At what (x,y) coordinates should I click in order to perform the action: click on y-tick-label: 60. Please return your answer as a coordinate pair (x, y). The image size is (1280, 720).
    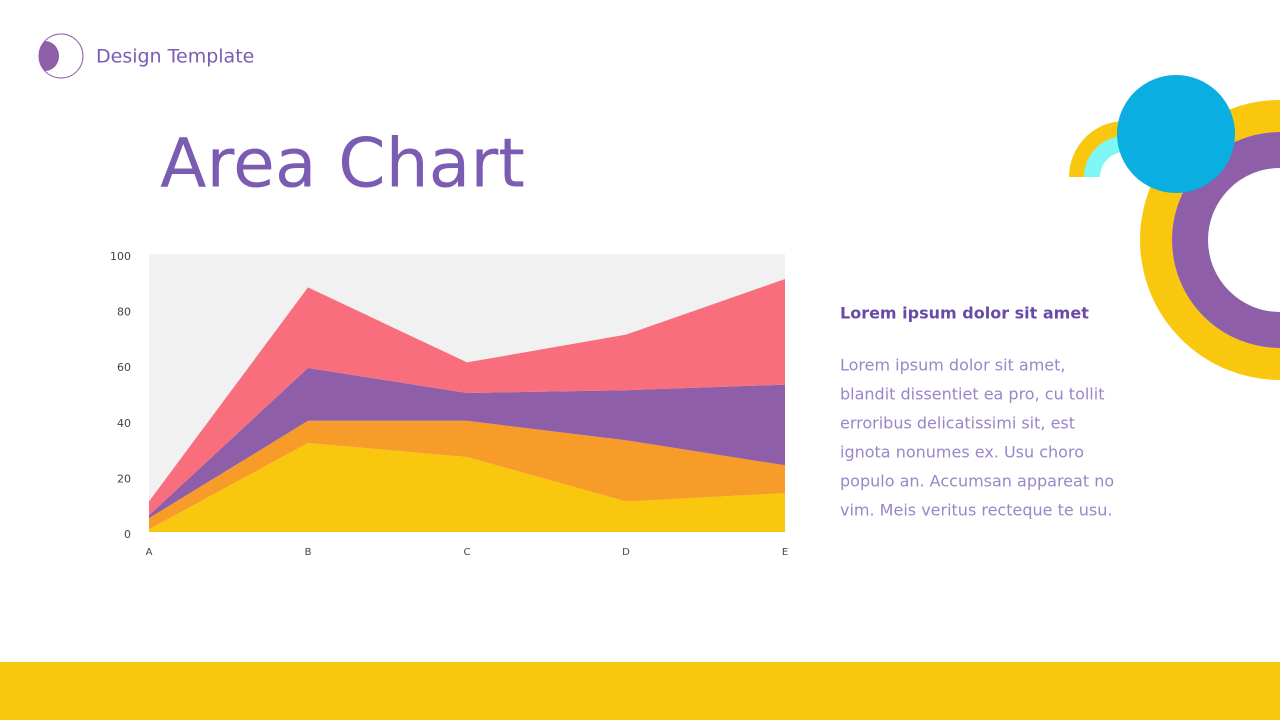
    Looking at the image, I should click on (124, 367).